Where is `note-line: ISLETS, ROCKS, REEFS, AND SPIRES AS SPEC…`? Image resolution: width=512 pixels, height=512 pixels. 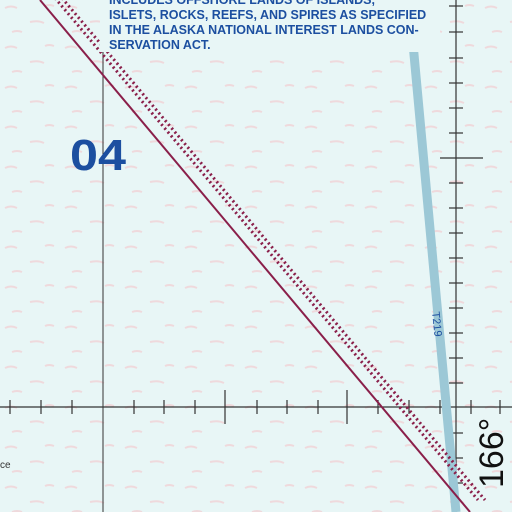 note-line: ISLETS, ROCKS, REEFS, AND SPIRES AS SPEC… is located at coordinates (267, 15).